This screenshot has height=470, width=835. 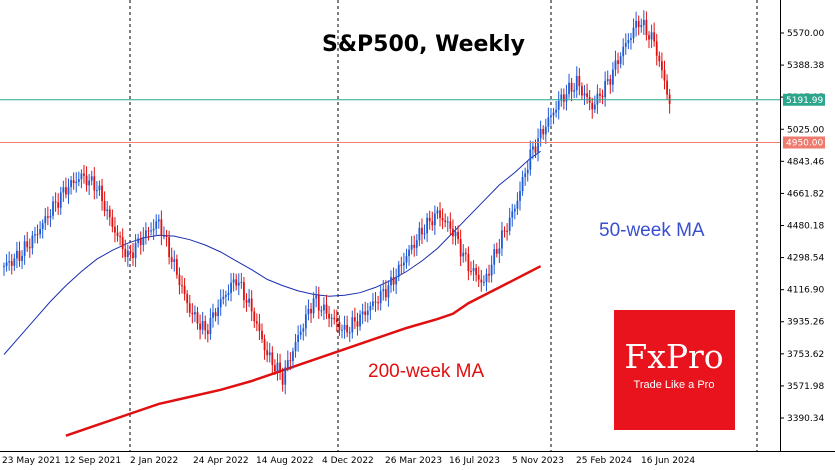 What do you see at coordinates (805, 355) in the screenshot?
I see `y-tick-label: 3753.62` at bounding box center [805, 355].